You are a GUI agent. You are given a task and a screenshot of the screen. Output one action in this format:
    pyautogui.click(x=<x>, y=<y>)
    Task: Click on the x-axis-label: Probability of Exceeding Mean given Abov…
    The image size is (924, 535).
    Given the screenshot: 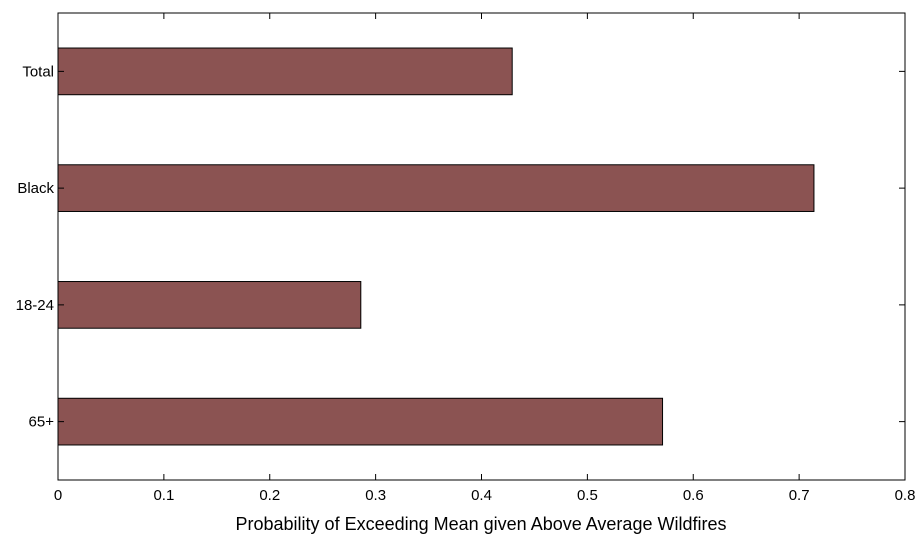 What is the action you would take?
    pyautogui.click(x=481, y=524)
    